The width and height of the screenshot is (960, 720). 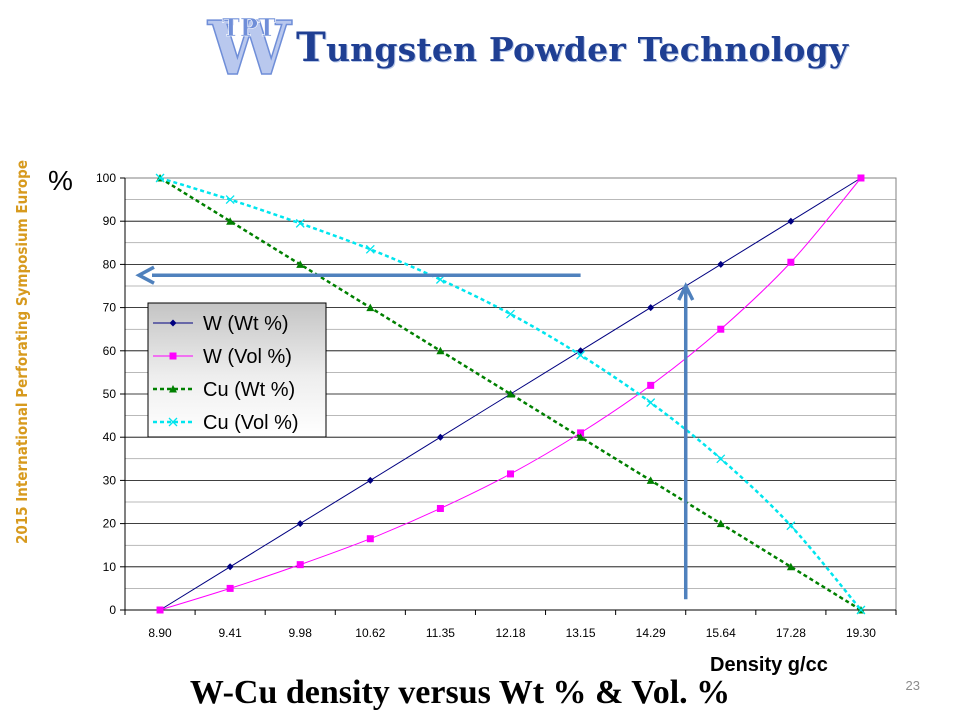 I want to click on logo-brand-first-letter: T, so click(x=311, y=47).